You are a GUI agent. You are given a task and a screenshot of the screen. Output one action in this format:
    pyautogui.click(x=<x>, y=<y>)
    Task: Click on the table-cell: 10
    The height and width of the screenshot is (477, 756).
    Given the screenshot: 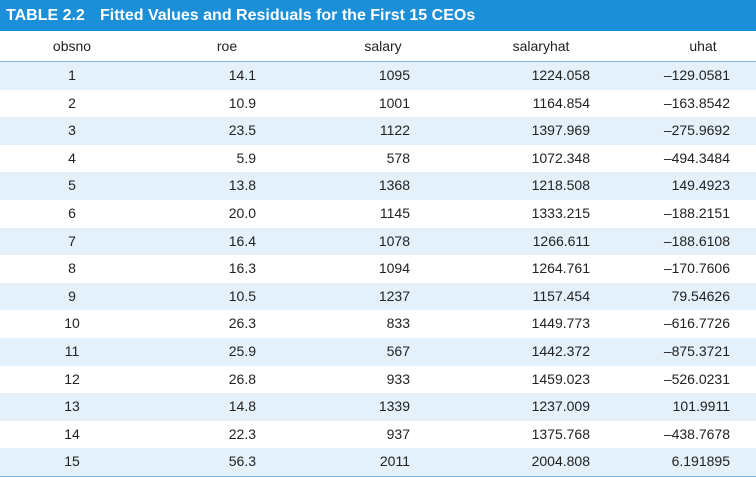 What is the action you would take?
    pyautogui.click(x=72, y=323)
    